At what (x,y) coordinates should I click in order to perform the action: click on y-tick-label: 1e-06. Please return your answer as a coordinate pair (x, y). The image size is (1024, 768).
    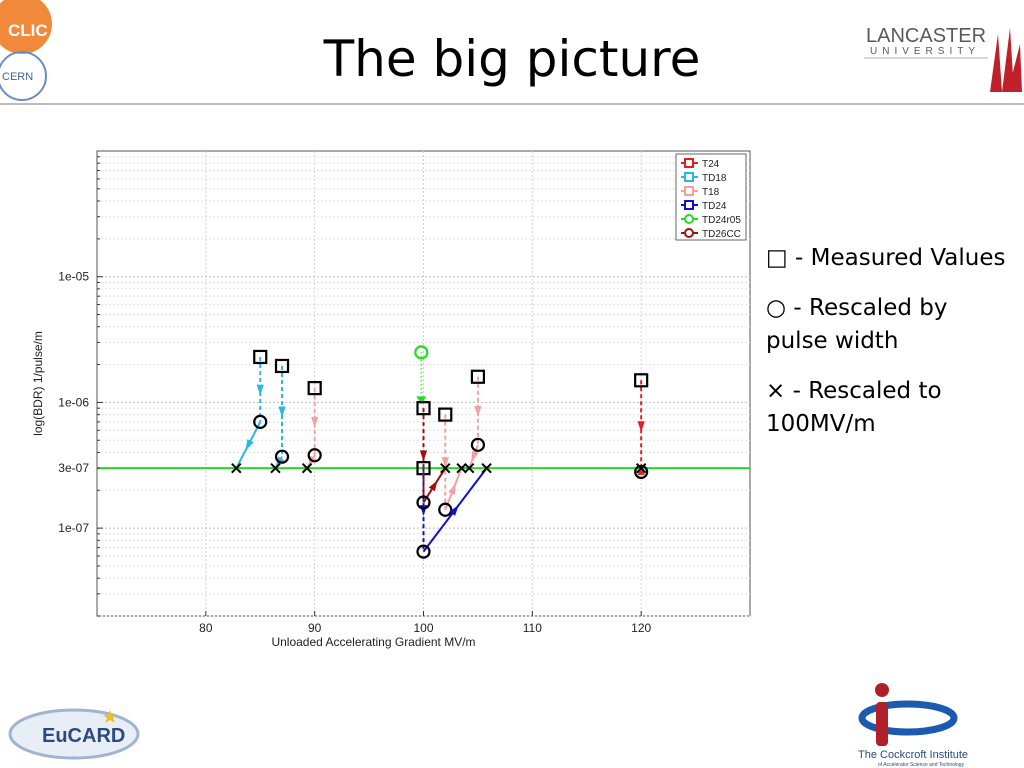
    Looking at the image, I should click on (73, 402).